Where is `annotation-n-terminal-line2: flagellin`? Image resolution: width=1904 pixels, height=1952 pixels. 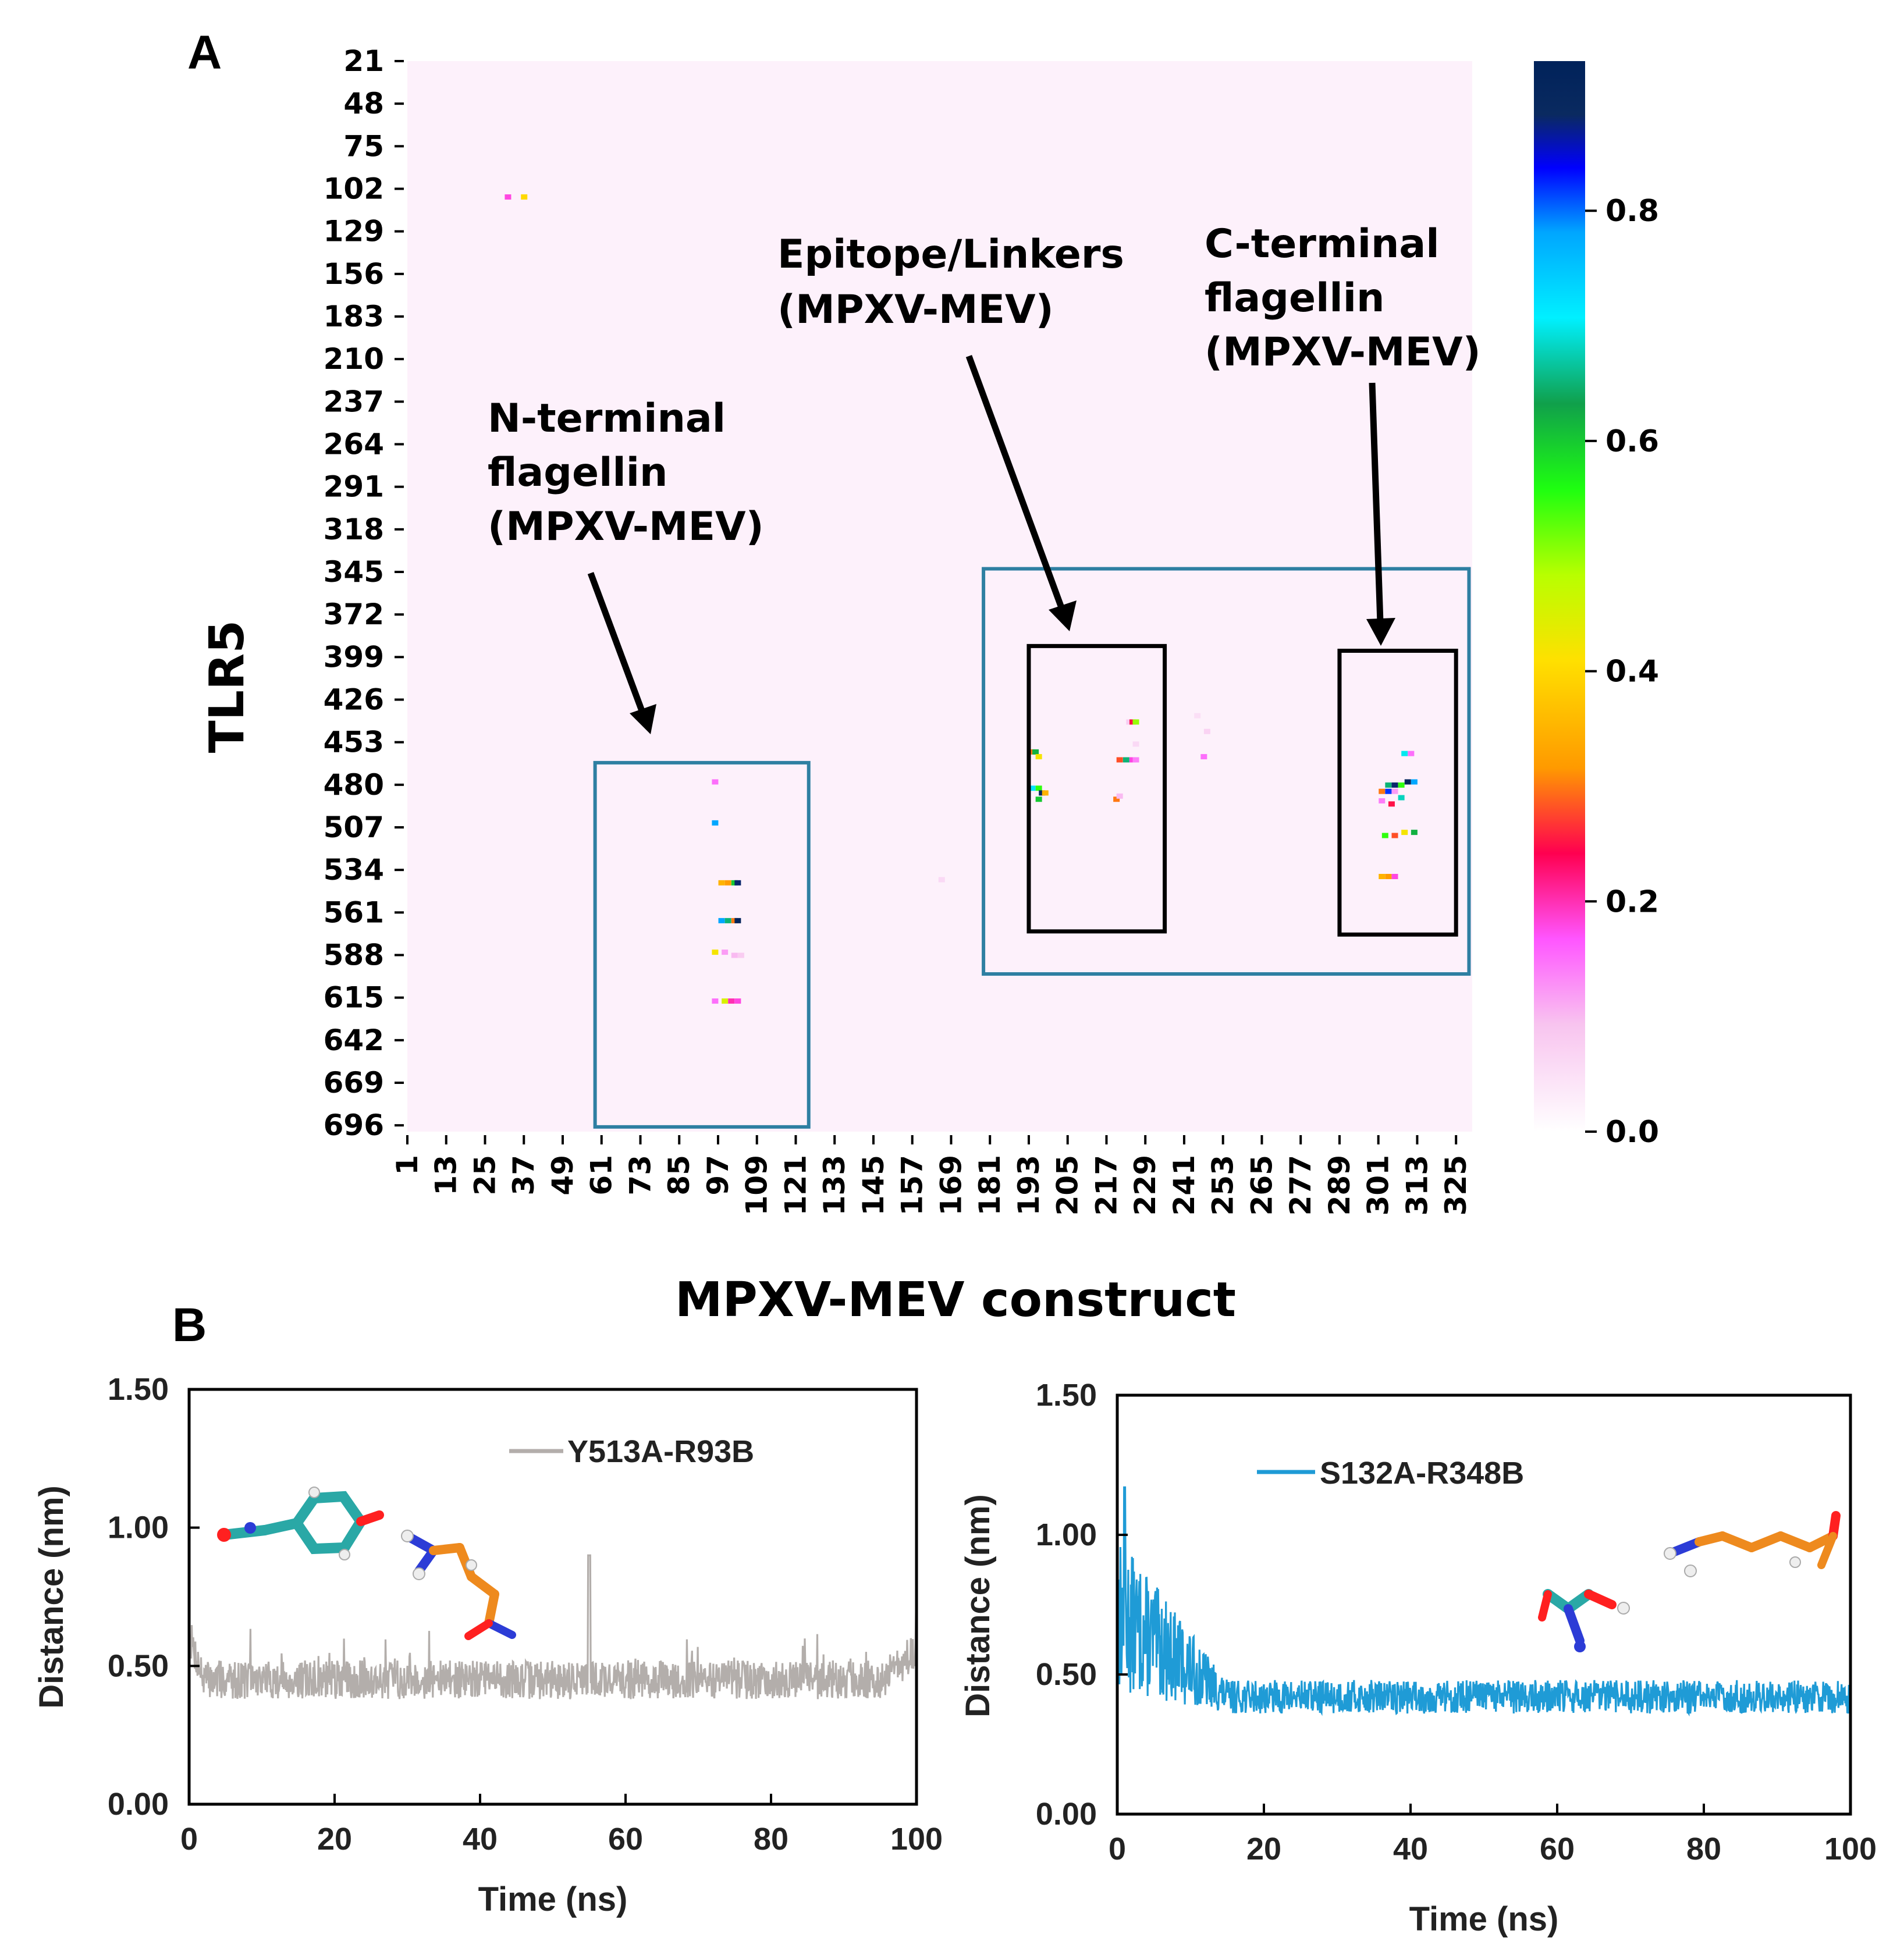 annotation-n-terminal-line2: flagellin is located at coordinates (577, 473).